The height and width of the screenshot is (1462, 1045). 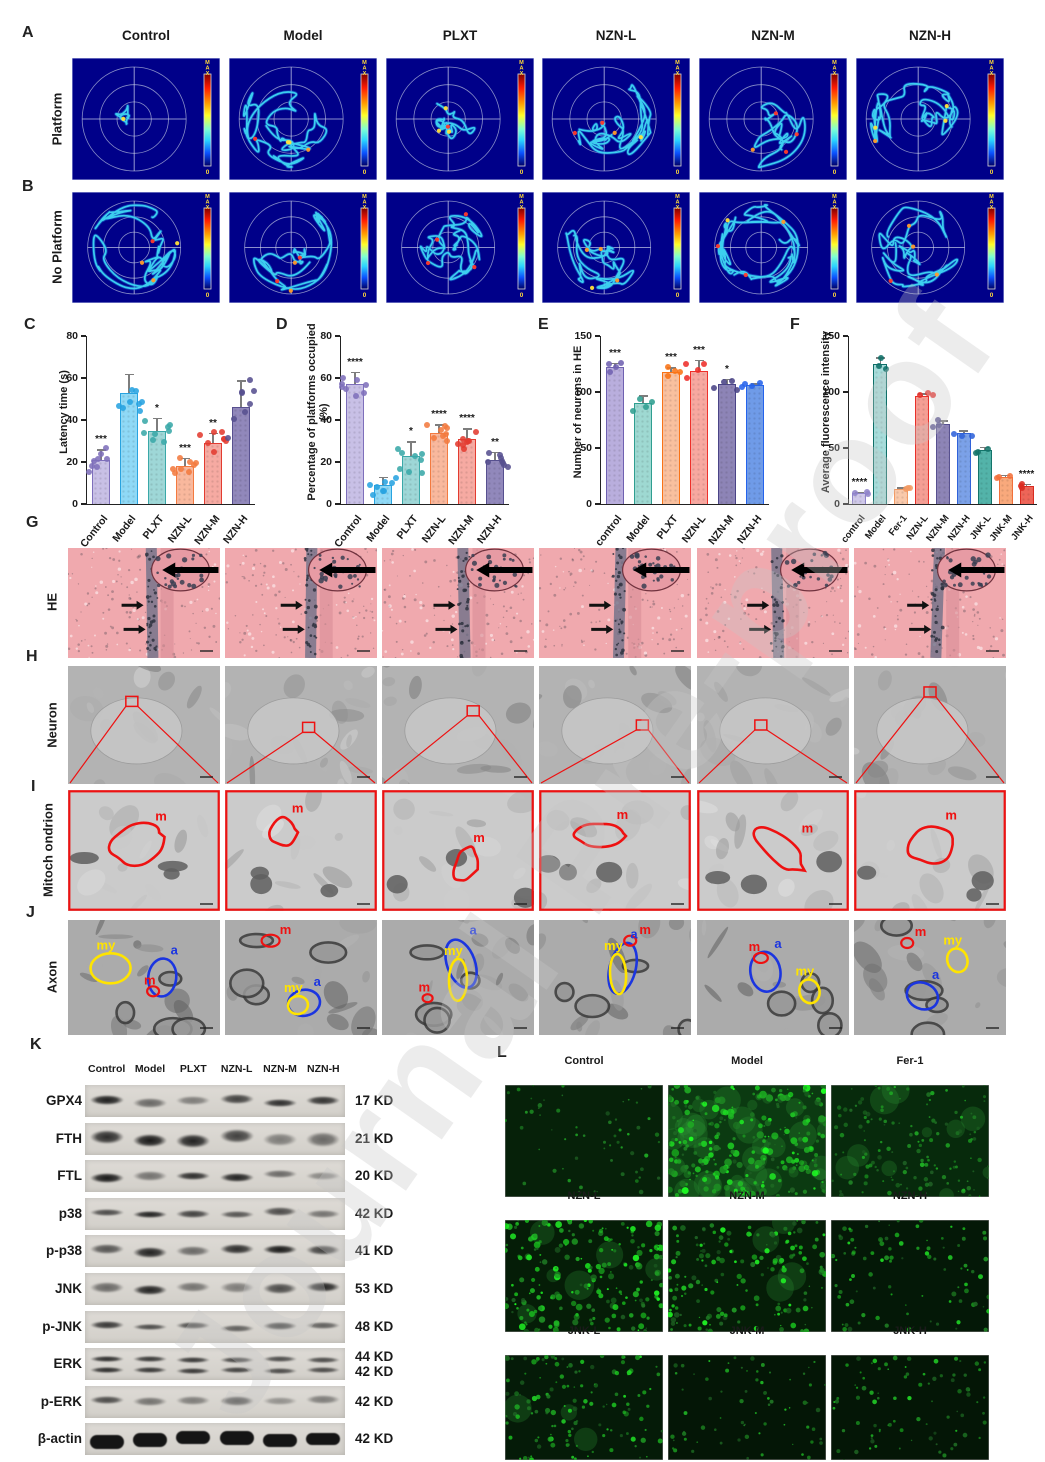 I want to click on fluor-label: NZN-L, so click(x=584, y=1196).